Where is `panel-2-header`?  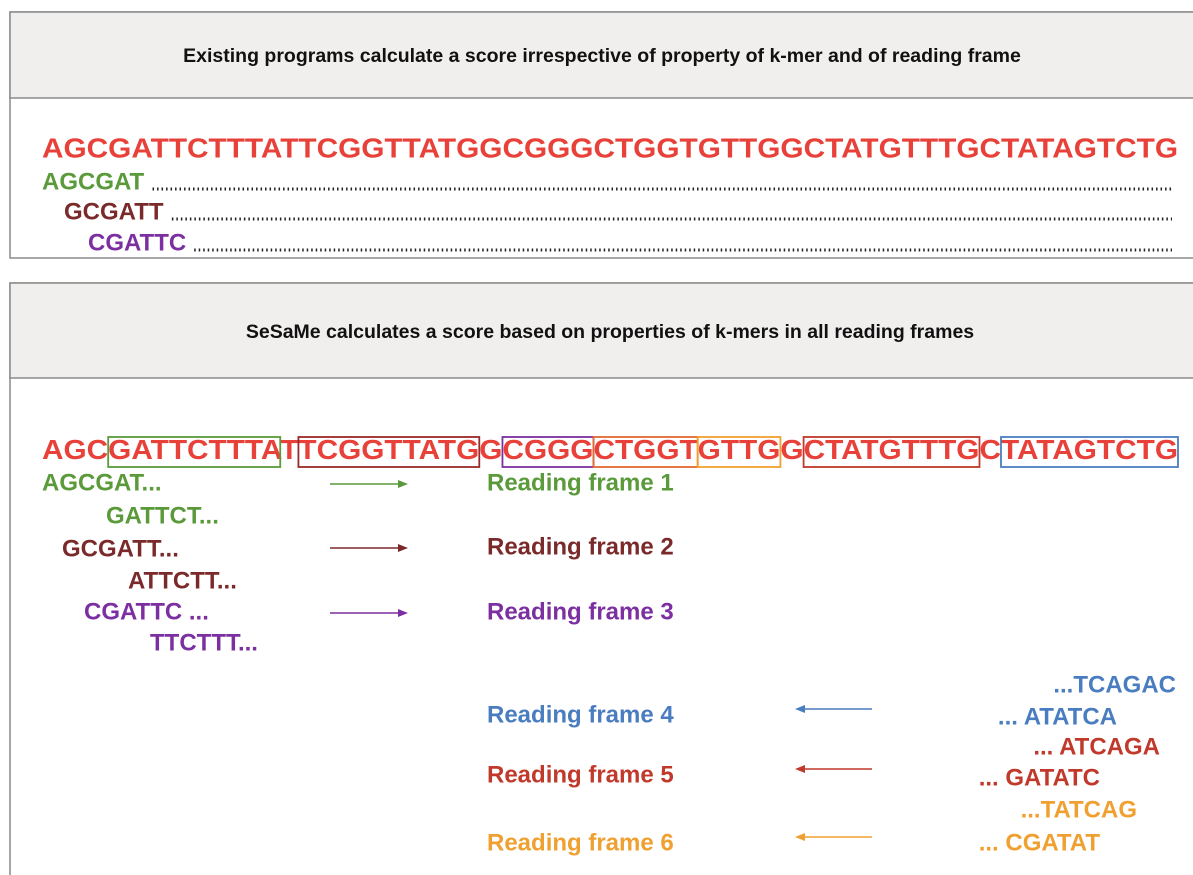 panel-2-header is located at coordinates (601, 330).